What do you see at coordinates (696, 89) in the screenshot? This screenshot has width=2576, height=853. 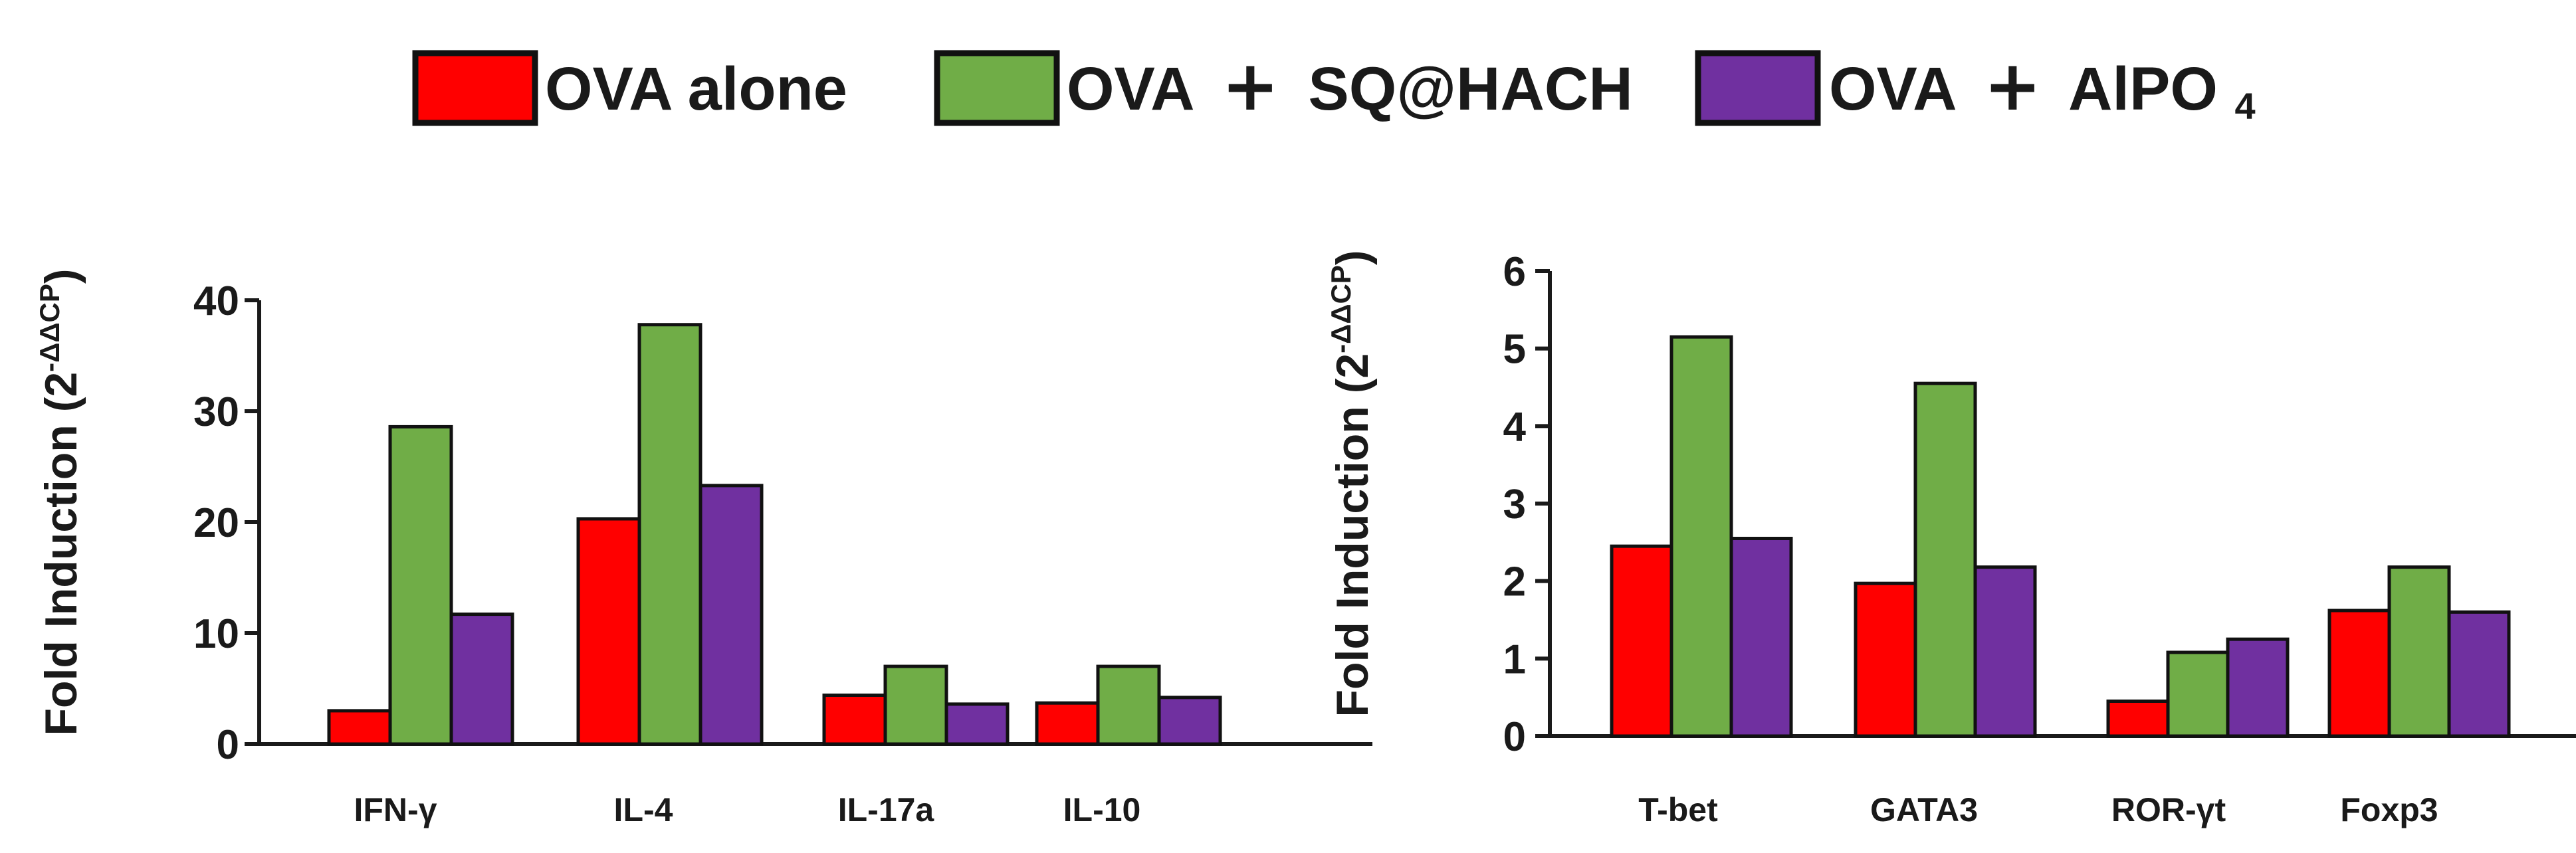 I see `legend-label-ova-alone: OVA alone` at bounding box center [696, 89].